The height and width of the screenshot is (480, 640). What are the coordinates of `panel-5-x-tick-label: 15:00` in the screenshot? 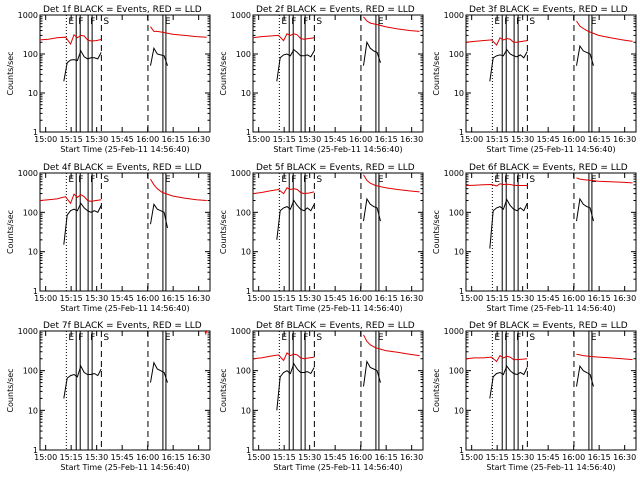 It's located at (258, 298).